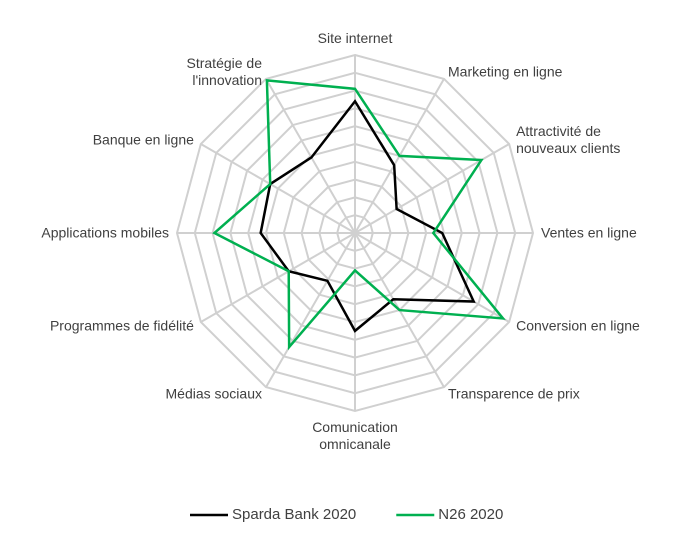 This screenshot has height=533, width=690. Describe the element at coordinates (355, 38) in the screenshot. I see `axis-label: Site internet` at that location.